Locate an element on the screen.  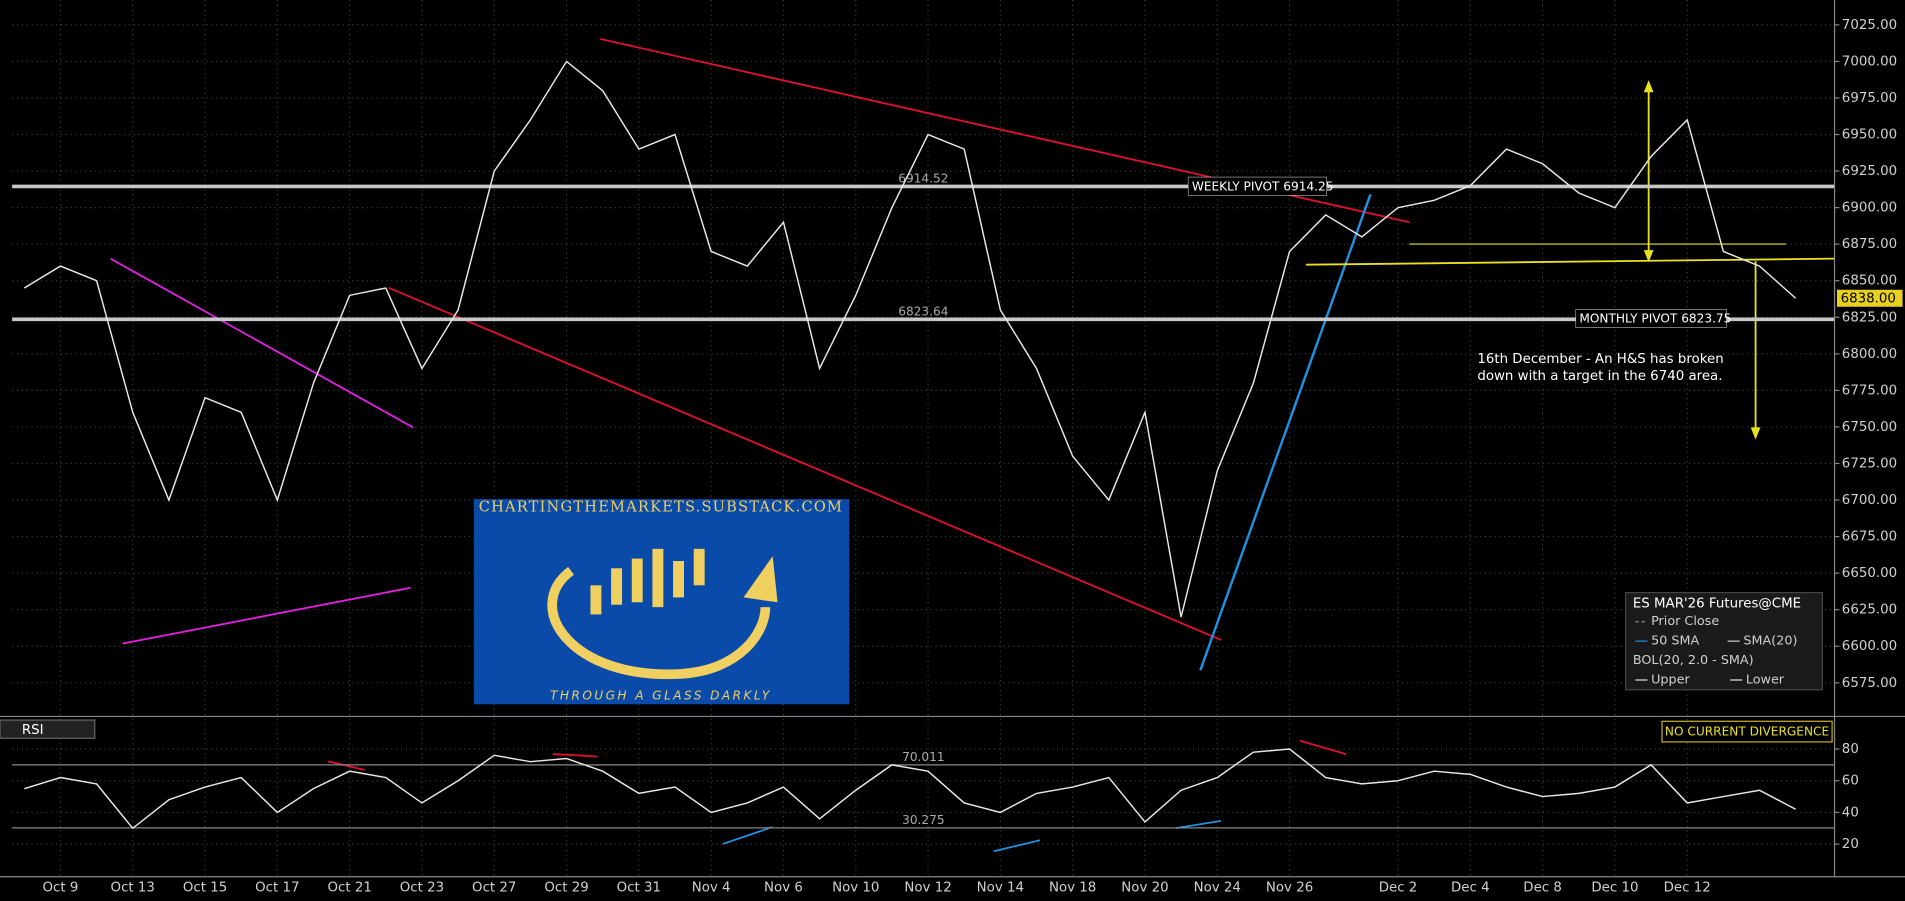
rsi-line is located at coordinates (910, 789).